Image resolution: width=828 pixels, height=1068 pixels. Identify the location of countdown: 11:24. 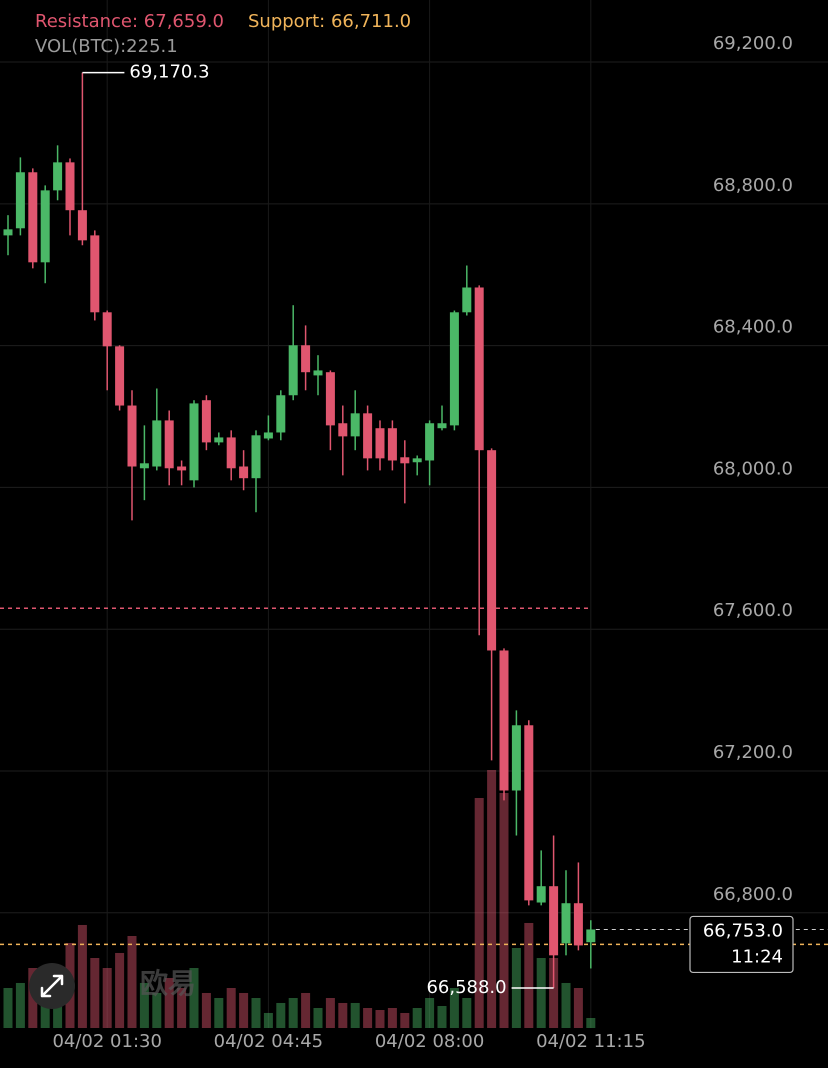
(757, 956).